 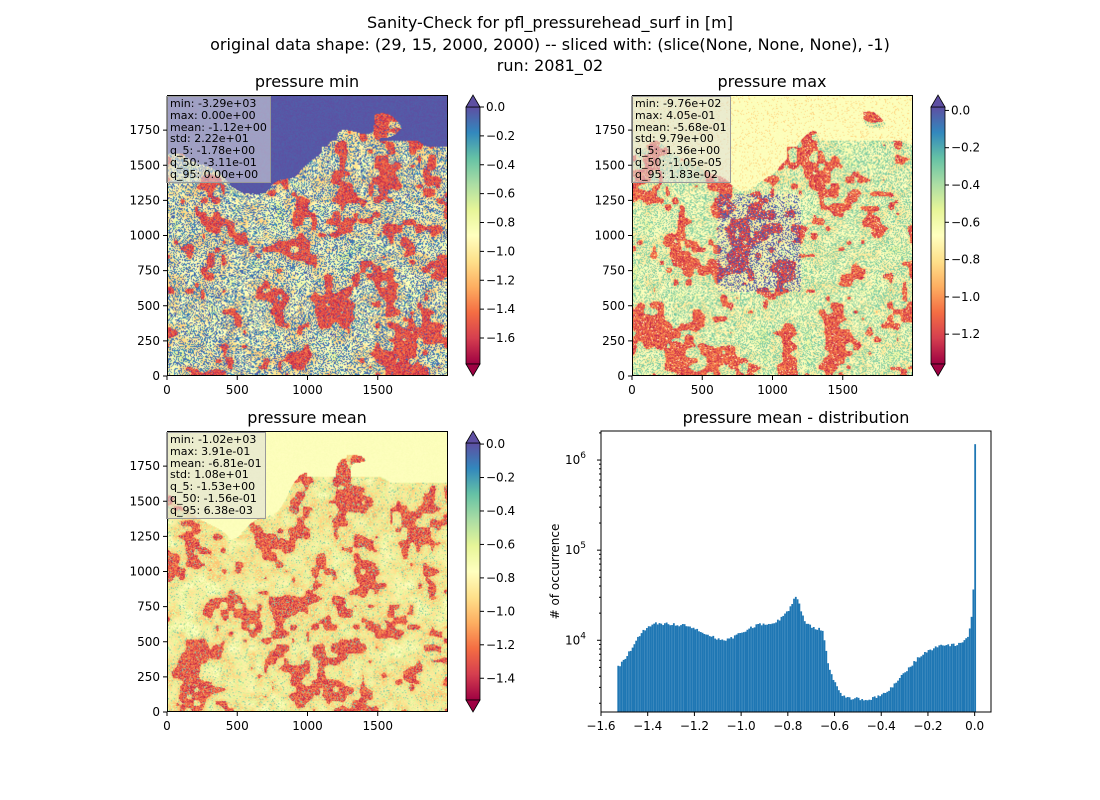 I want to click on stat-line: mean: -5.68e-01, so click(x=681, y=127).